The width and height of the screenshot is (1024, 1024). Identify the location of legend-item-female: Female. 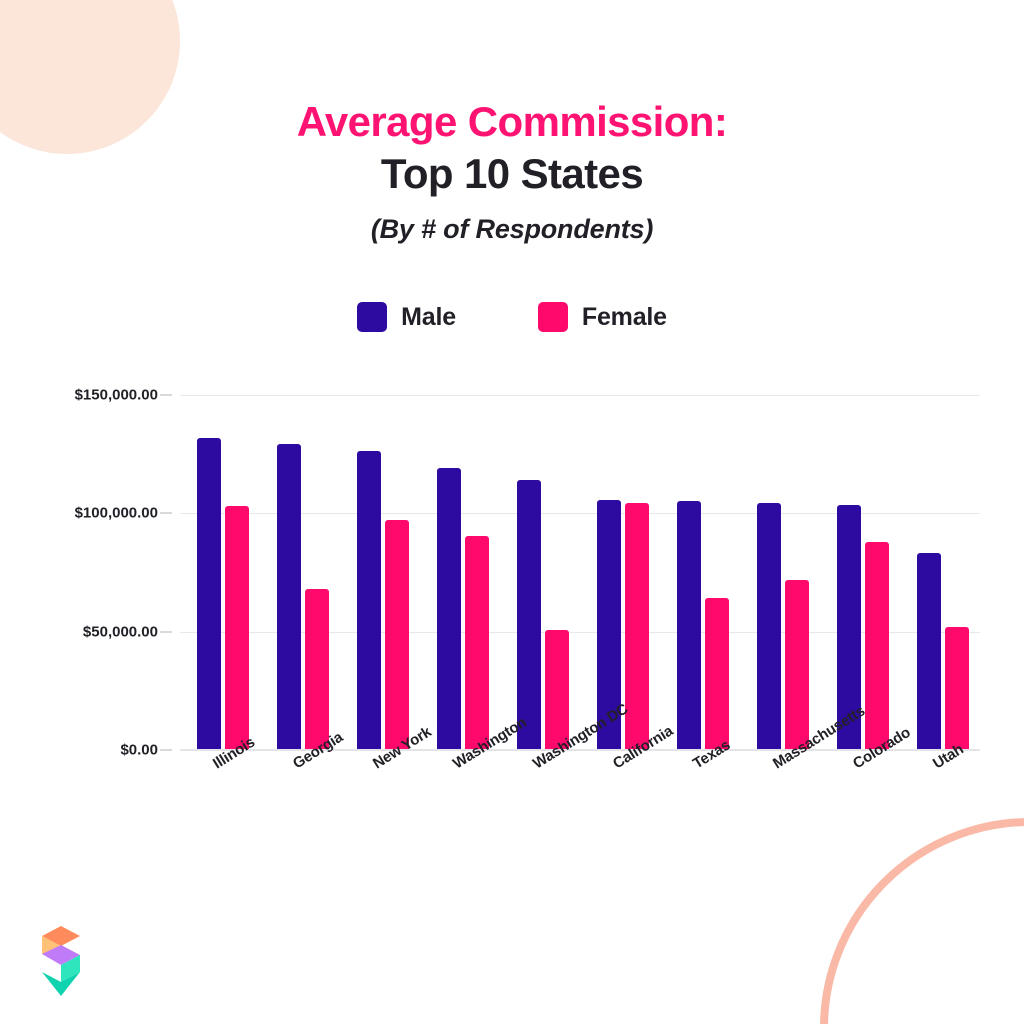
(602, 317).